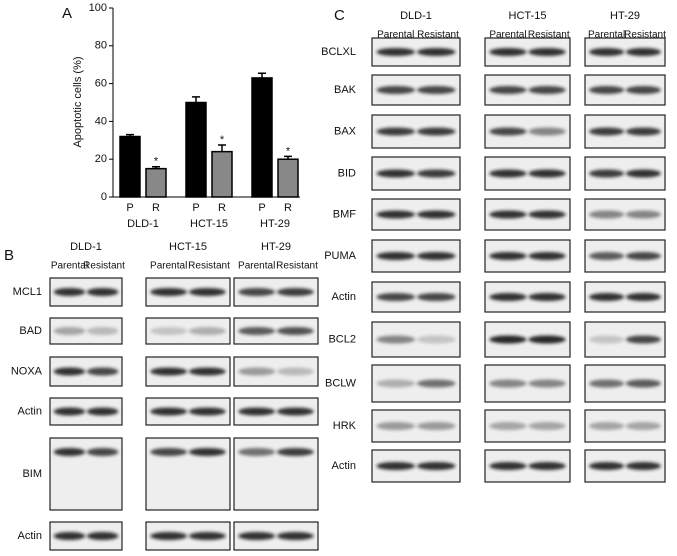 This screenshot has width=677, height=556. Describe the element at coordinates (347, 173) in the screenshot. I see `row-label: BID` at that location.